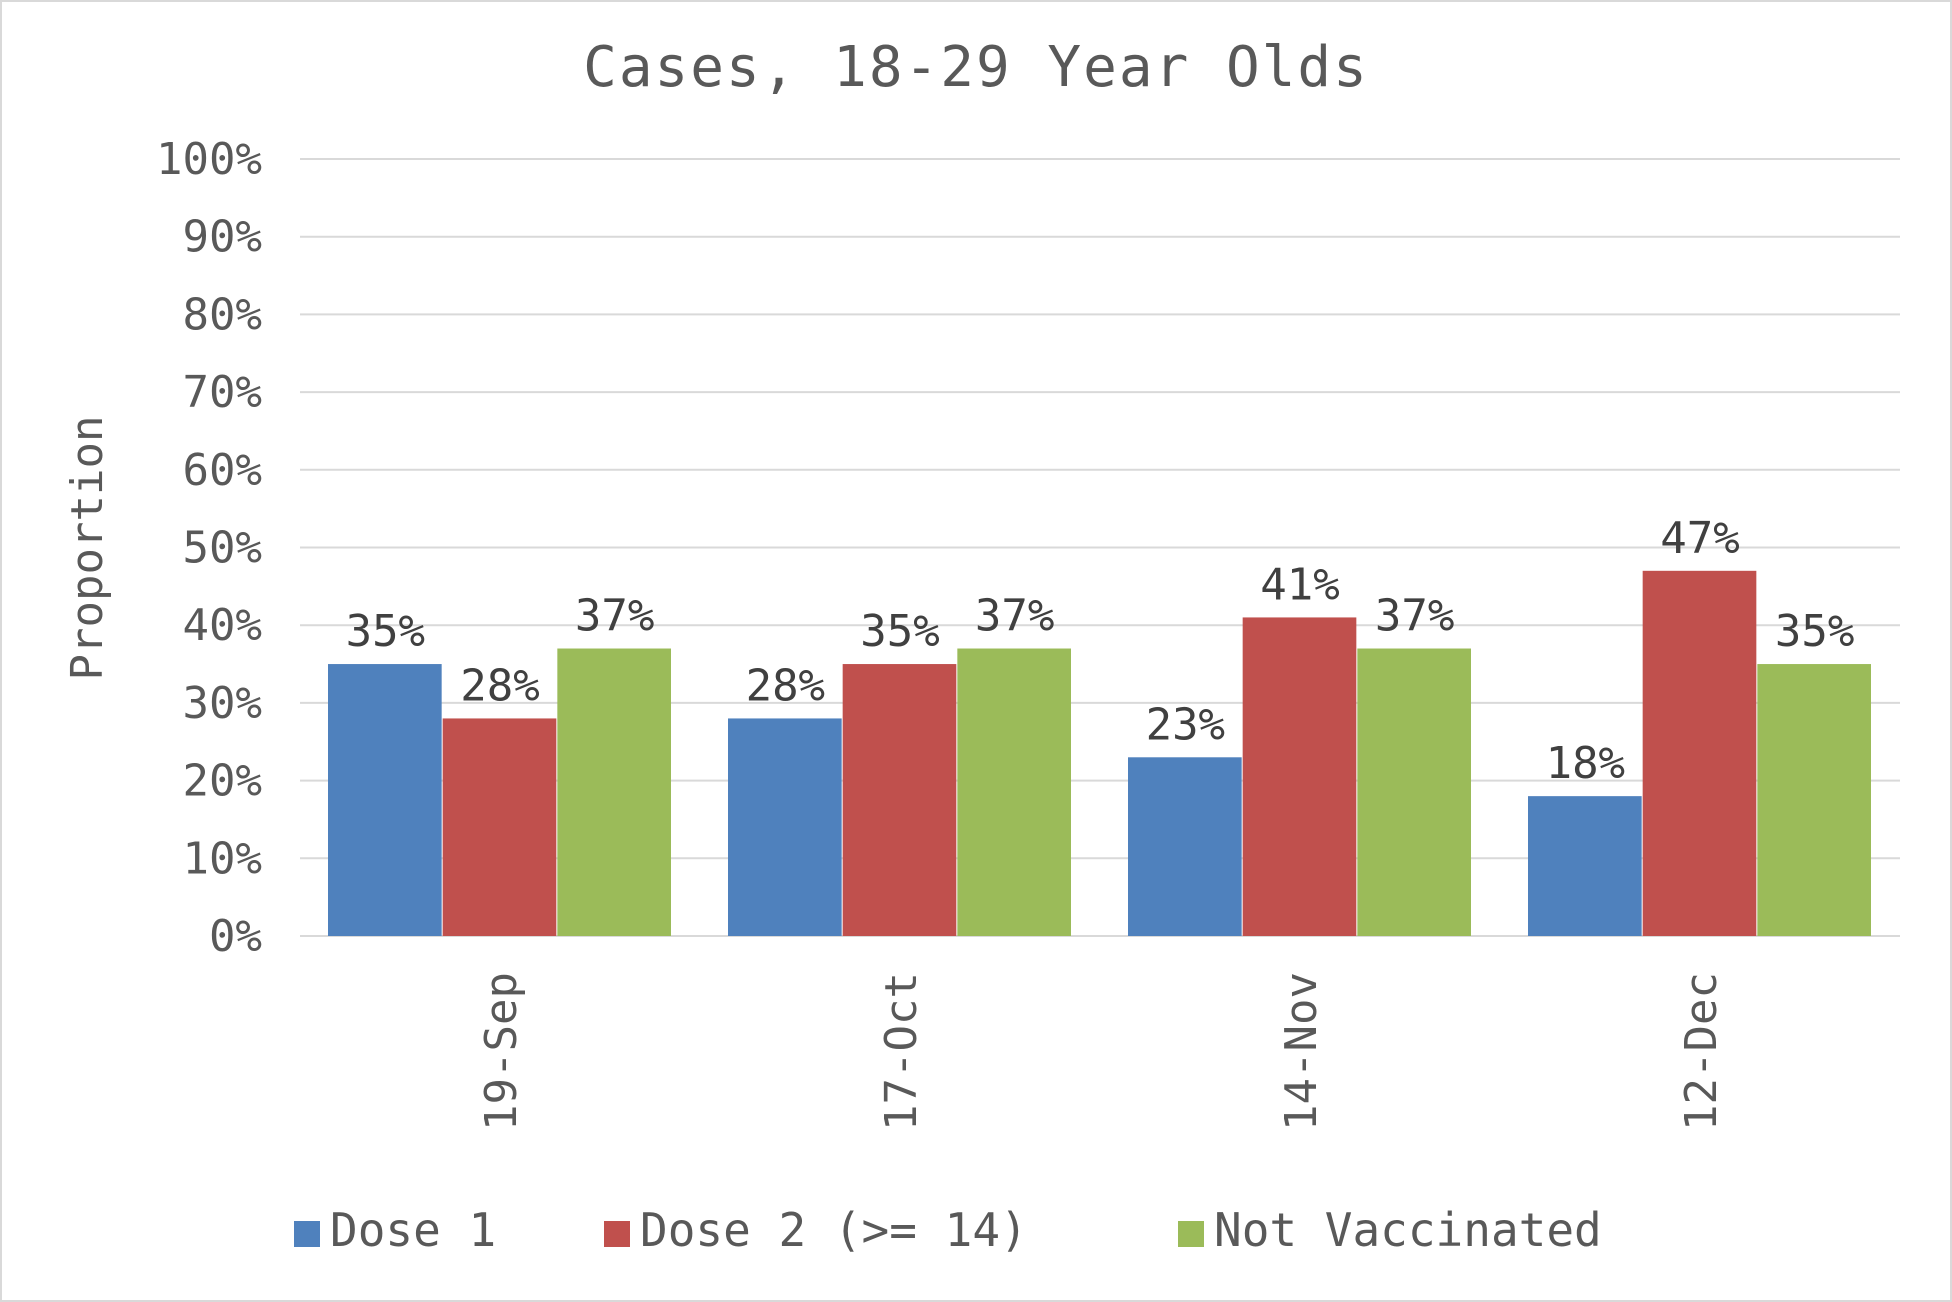  What do you see at coordinates (501, 1051) in the screenshot?
I see `x-tick-label: 19-Sep` at bounding box center [501, 1051].